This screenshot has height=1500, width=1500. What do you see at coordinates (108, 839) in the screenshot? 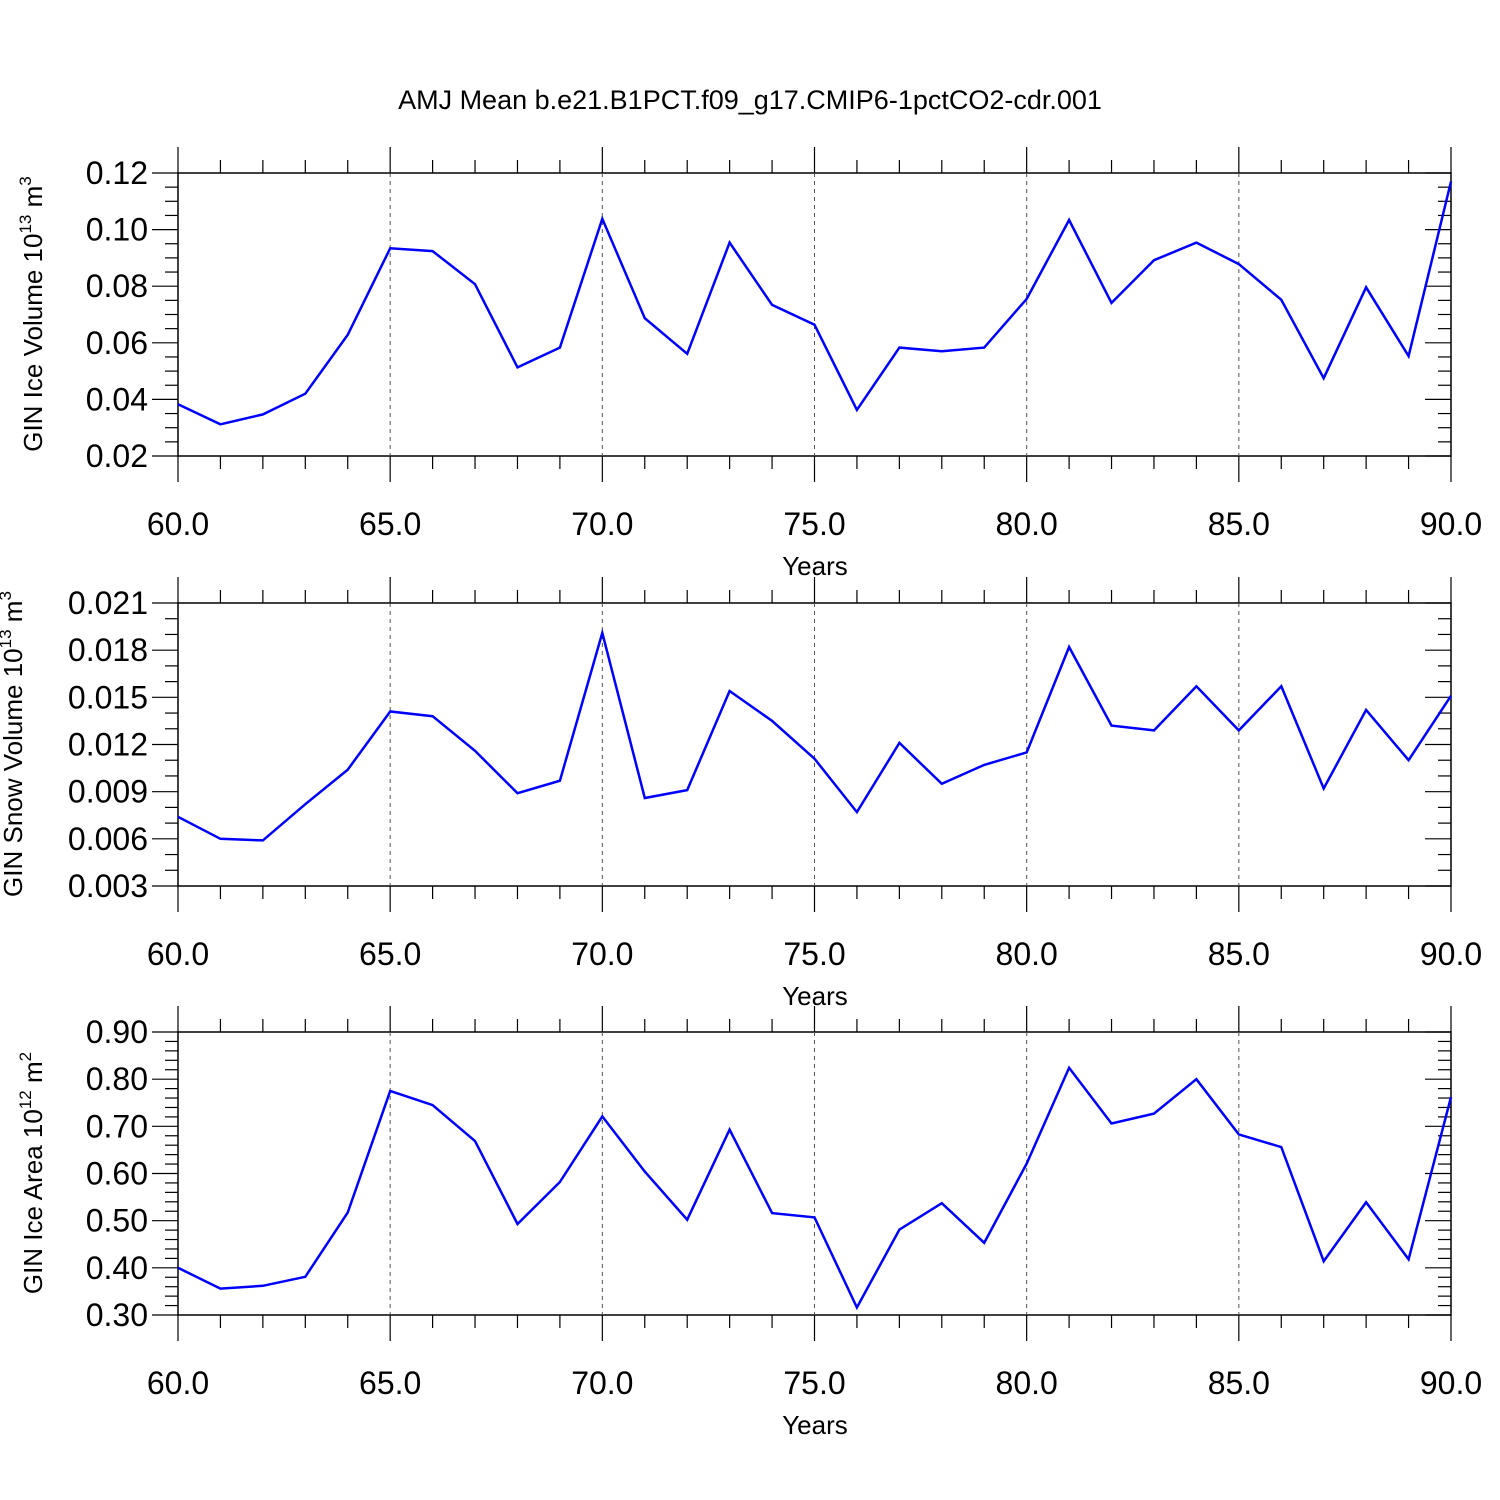
I see `y-tick-label: 0.006` at bounding box center [108, 839].